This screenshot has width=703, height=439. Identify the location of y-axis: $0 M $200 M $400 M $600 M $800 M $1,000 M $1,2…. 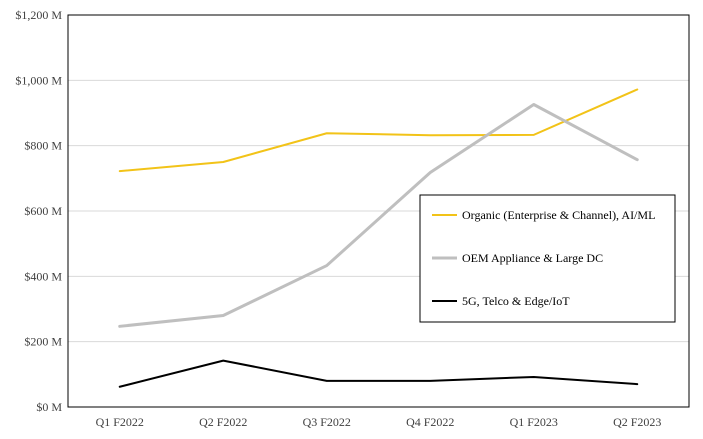
(38, 211).